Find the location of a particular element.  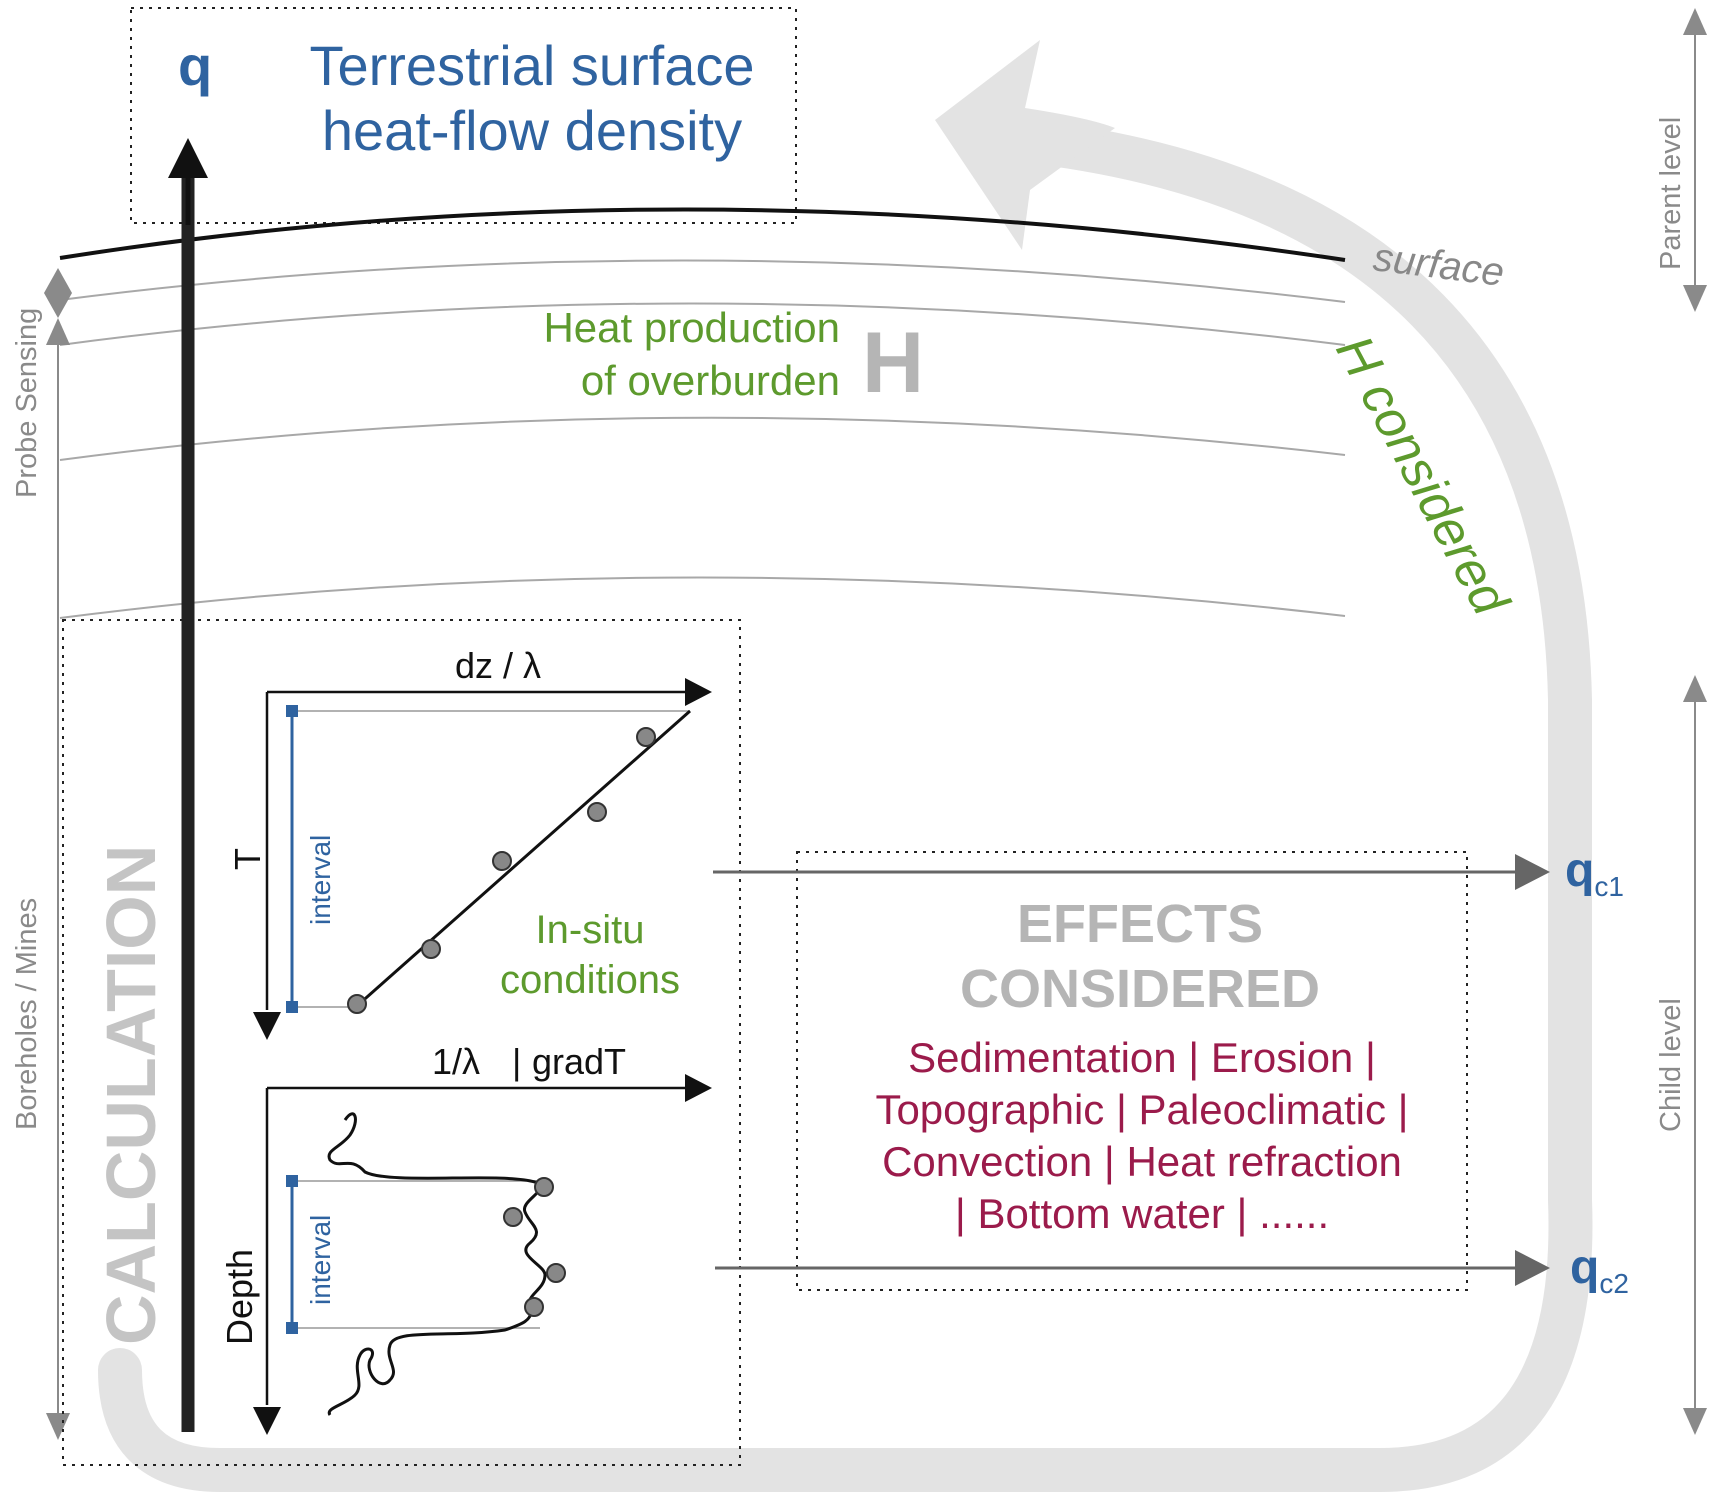

boreholes-arrow-down is located at coordinates (58, 1426).